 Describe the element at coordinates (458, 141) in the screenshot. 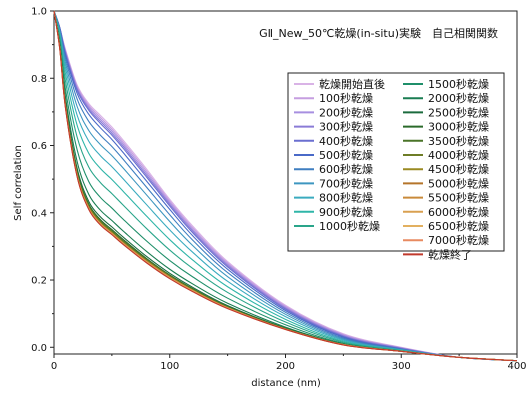

I see `legend-label: 3500秒乾燥` at that location.